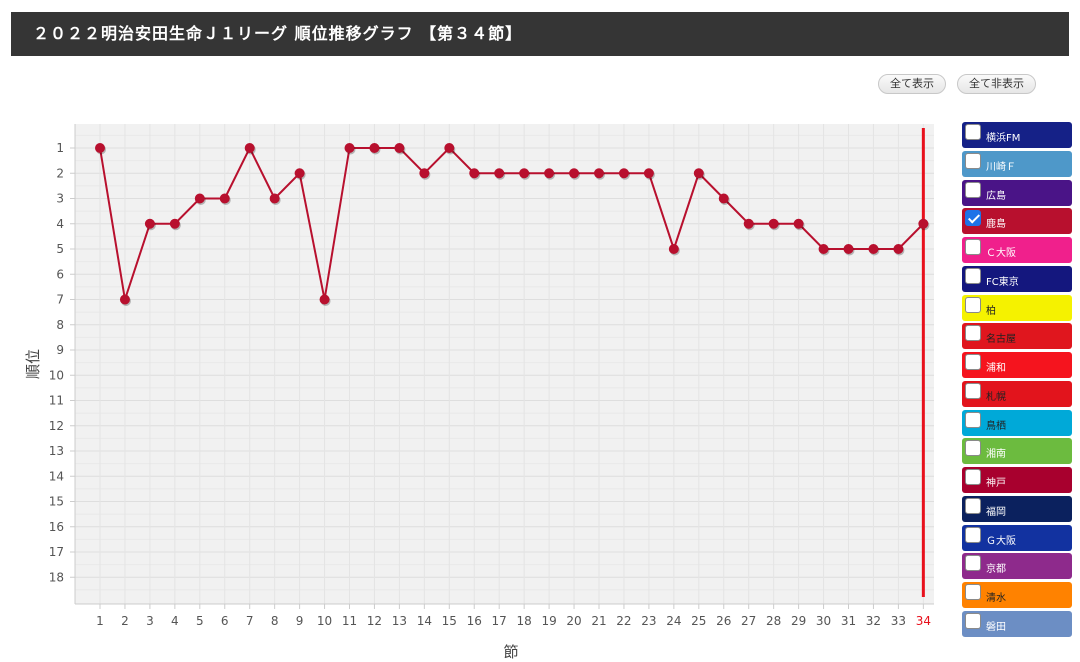 The image size is (1080, 662). Describe the element at coordinates (996, 483) in the screenshot. I see `team-label: 神戸` at that location.